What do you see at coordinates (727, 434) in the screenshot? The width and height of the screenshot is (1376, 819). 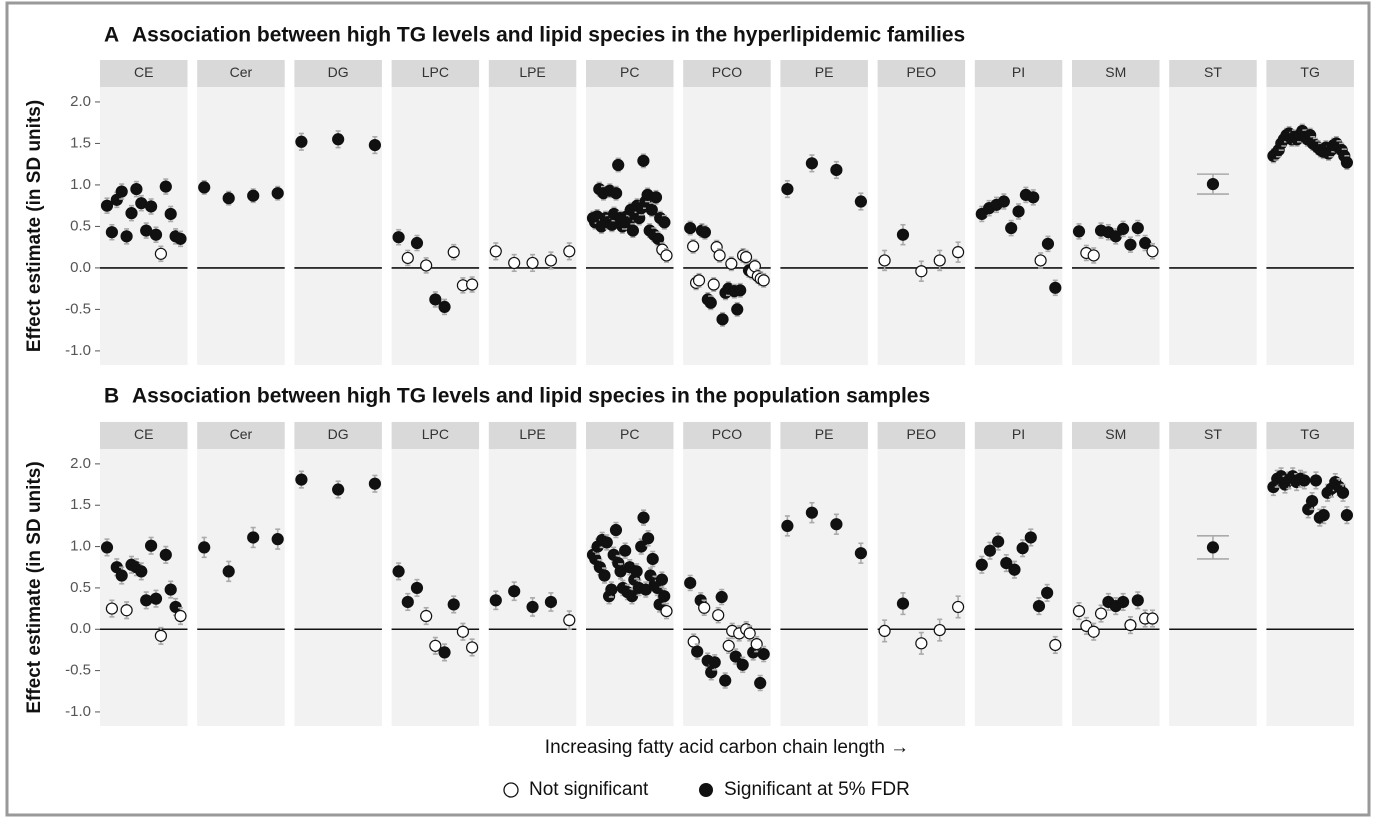 I see `facet-label: PCO` at bounding box center [727, 434].